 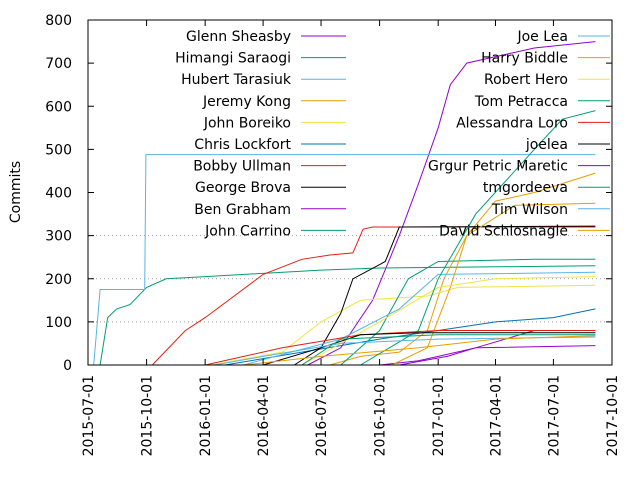 I want to click on y-tick-label: 800, so click(x=58, y=21).